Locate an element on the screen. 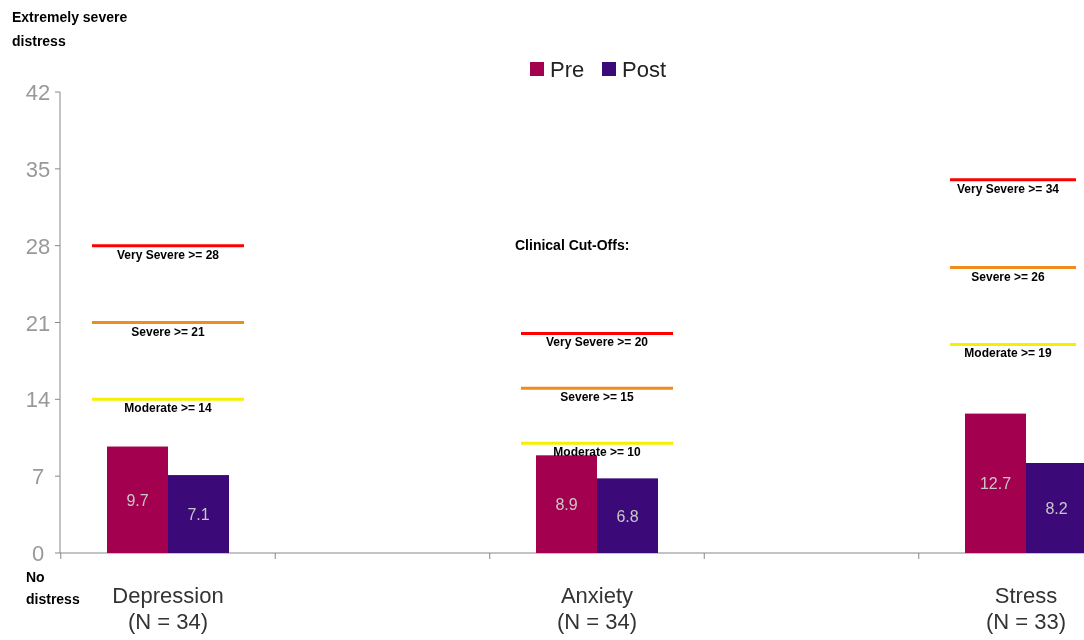 This screenshot has width=1084, height=640. data-label: 12.7 is located at coordinates (995, 484).